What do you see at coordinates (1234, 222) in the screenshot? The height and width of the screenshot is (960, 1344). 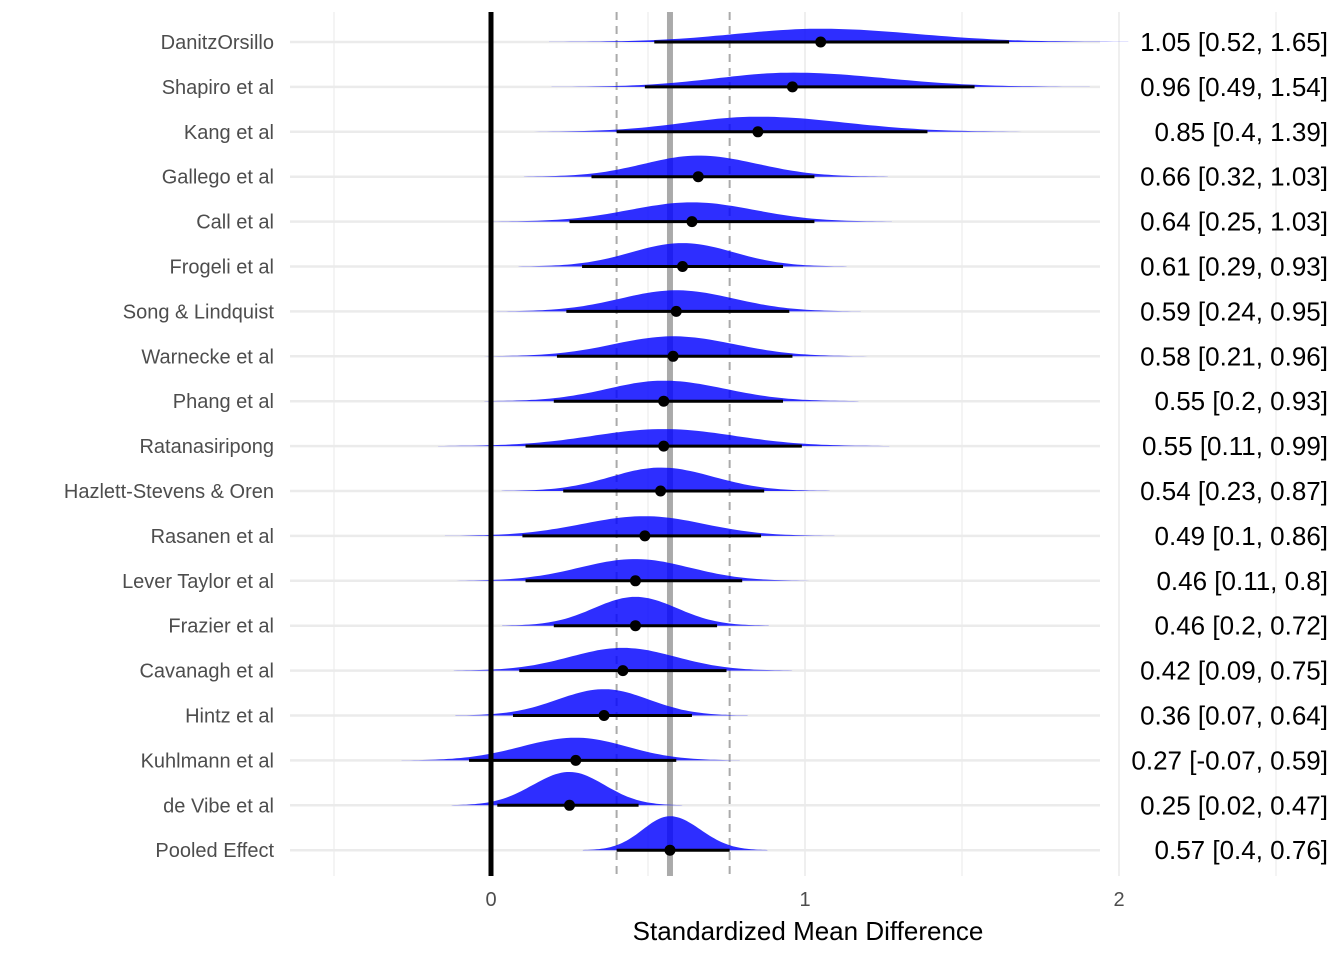 I see `estimate-label: 0.64 [0.25, 1.03]` at bounding box center [1234, 222].